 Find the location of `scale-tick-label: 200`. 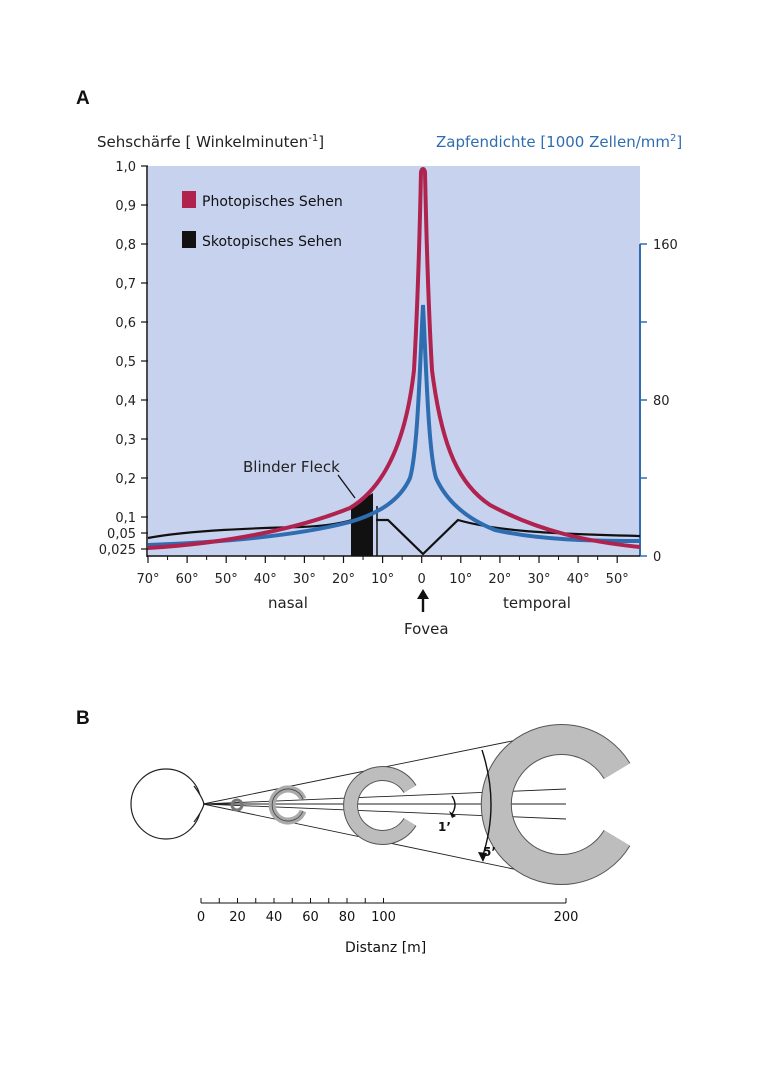

scale-tick-label: 200 is located at coordinates (566, 917).